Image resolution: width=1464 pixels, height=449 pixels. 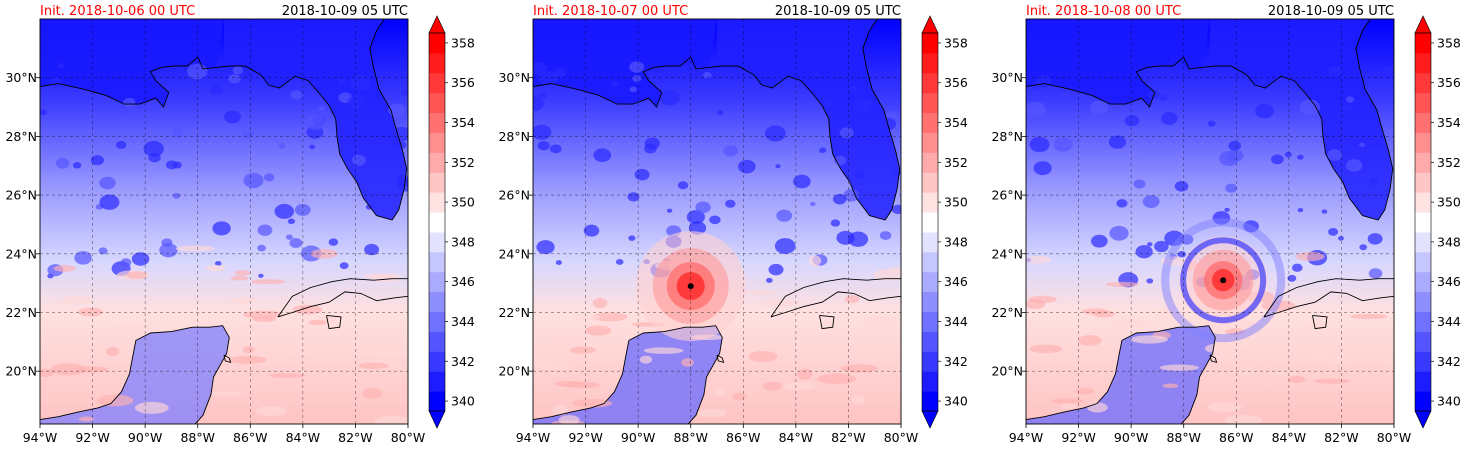 What do you see at coordinates (1449, 82) in the screenshot?
I see `colorbar-tick-label: 356` at bounding box center [1449, 82].